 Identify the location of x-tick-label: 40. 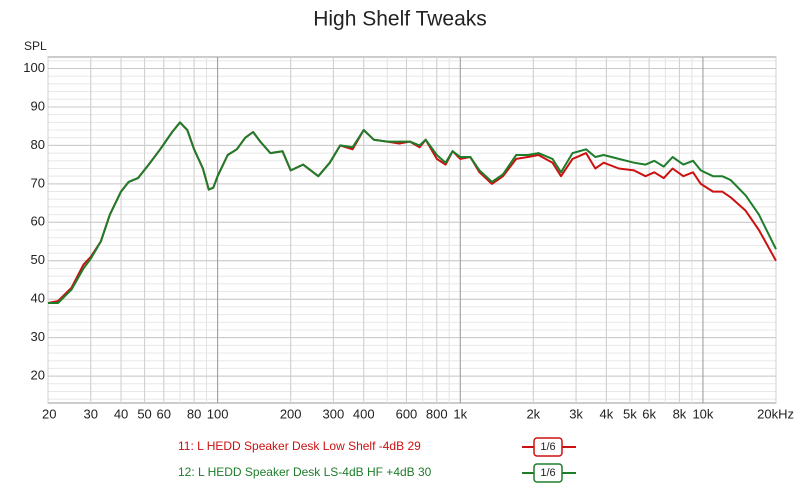
(121, 413).